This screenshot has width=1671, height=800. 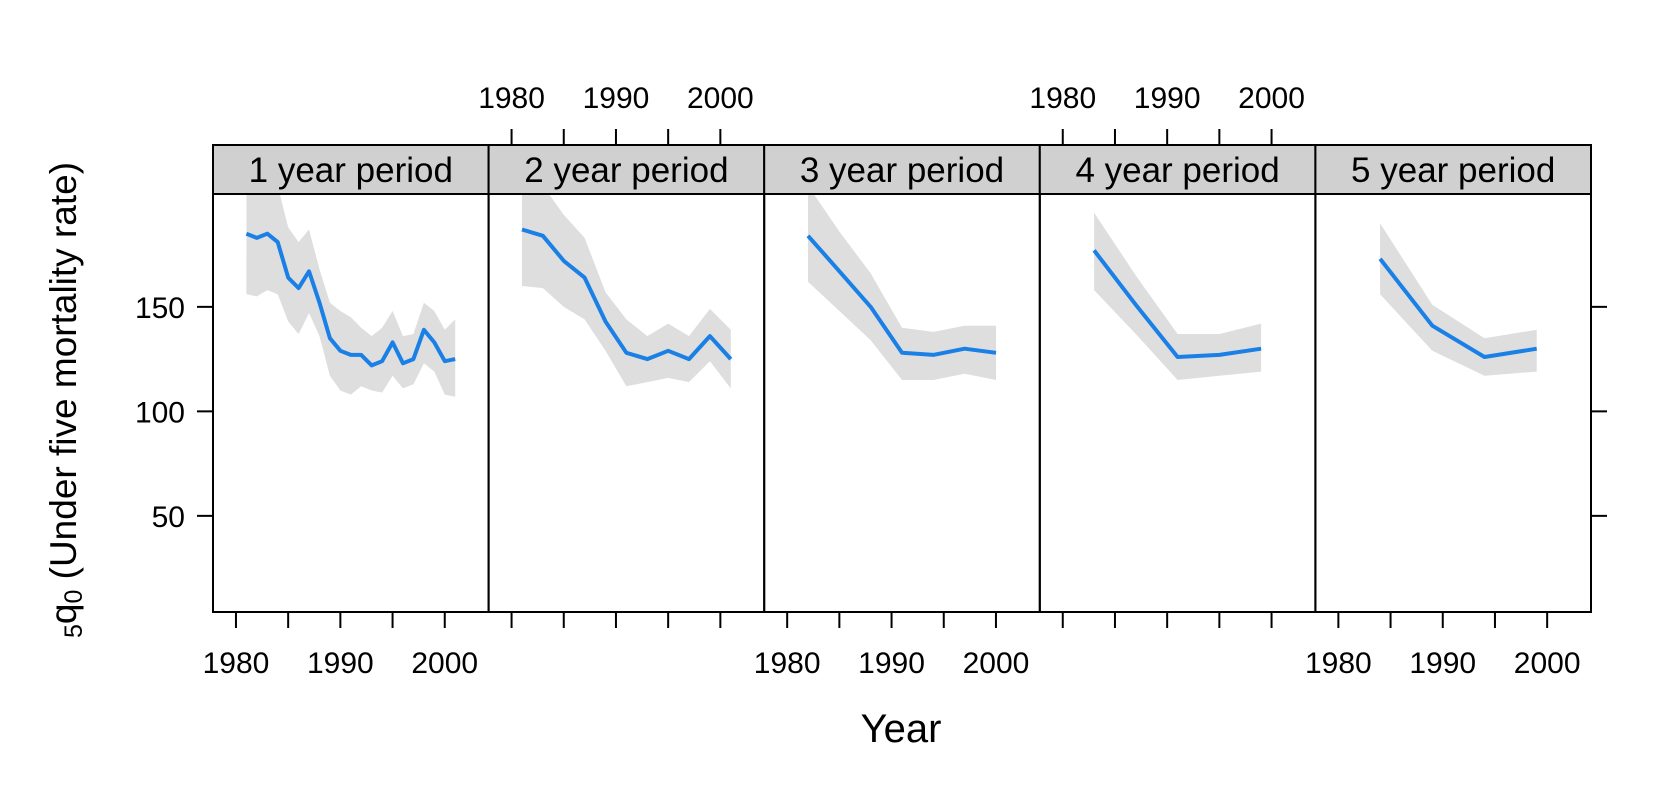 I want to click on panel-5: 5 year period, so click(x=1453, y=378).